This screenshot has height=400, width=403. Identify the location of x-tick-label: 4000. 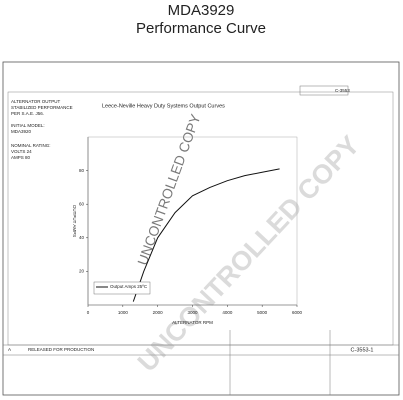
(227, 312).